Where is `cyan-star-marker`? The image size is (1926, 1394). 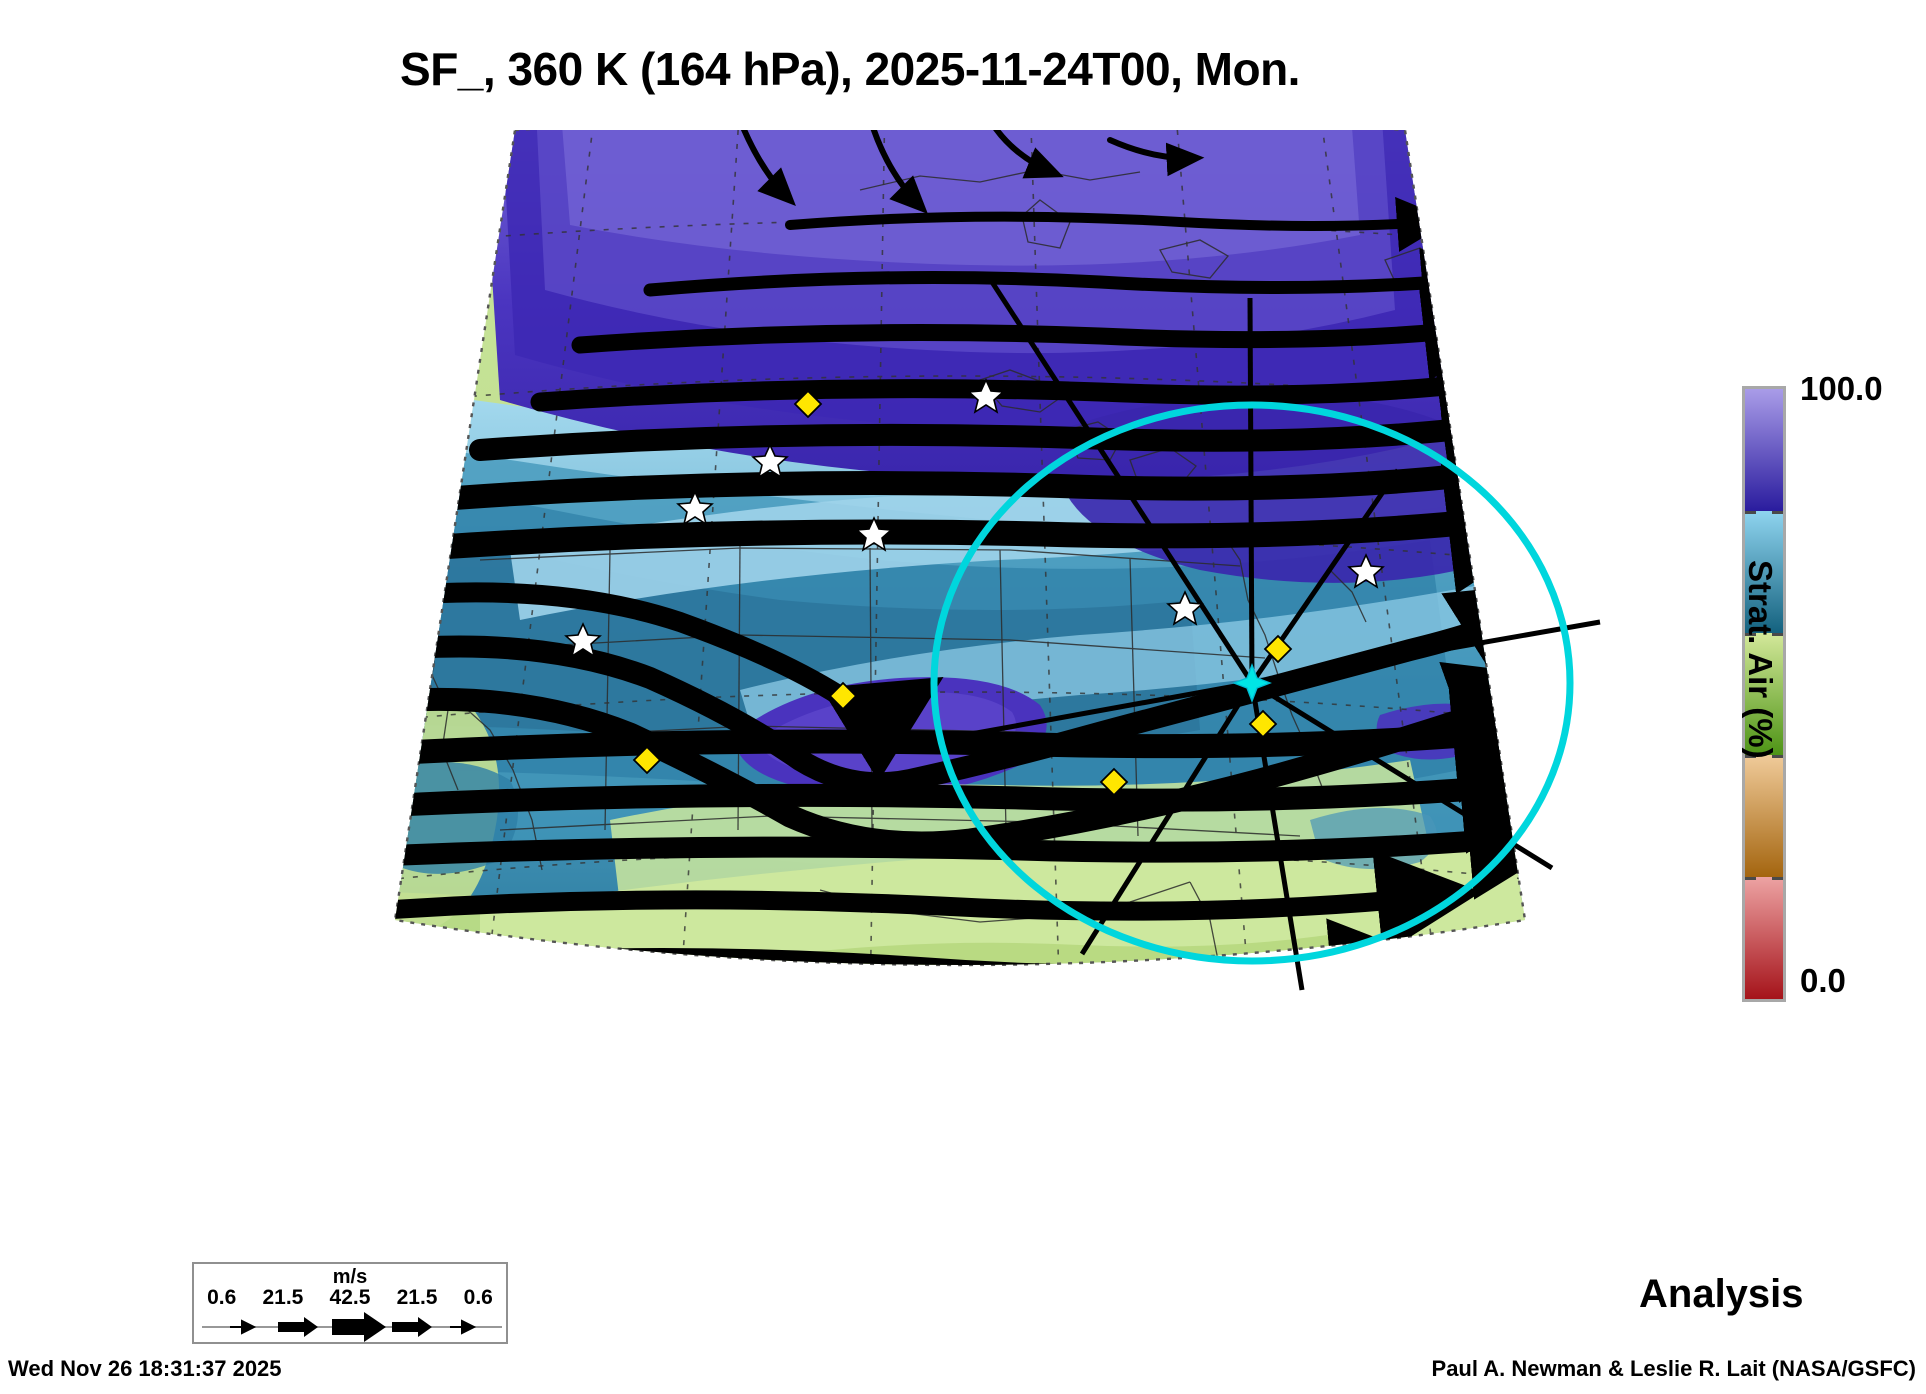
cyan-star-marker is located at coordinates (1252, 683).